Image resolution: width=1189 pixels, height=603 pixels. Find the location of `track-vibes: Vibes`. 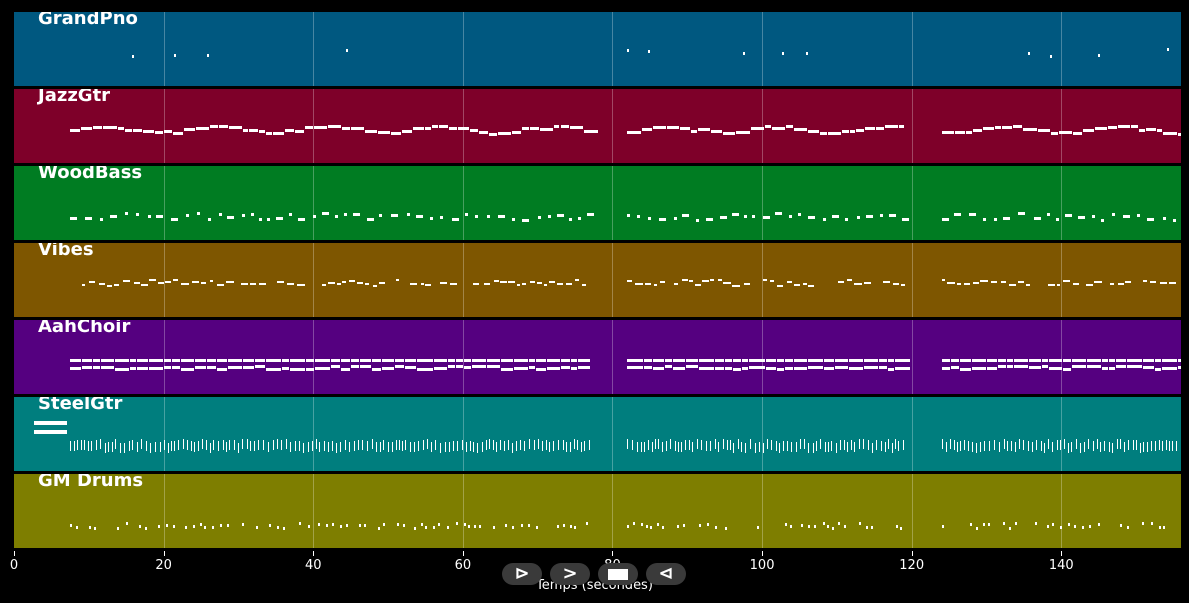

track-vibes: Vibes is located at coordinates (597, 280).